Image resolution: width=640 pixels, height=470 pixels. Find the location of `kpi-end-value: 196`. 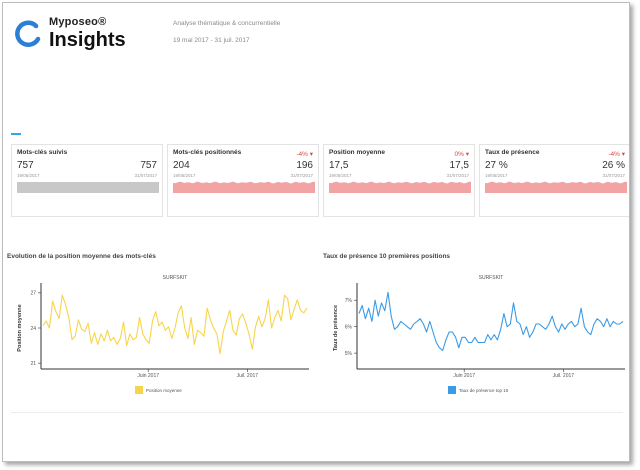

kpi-end-value: 196 is located at coordinates (304, 165).